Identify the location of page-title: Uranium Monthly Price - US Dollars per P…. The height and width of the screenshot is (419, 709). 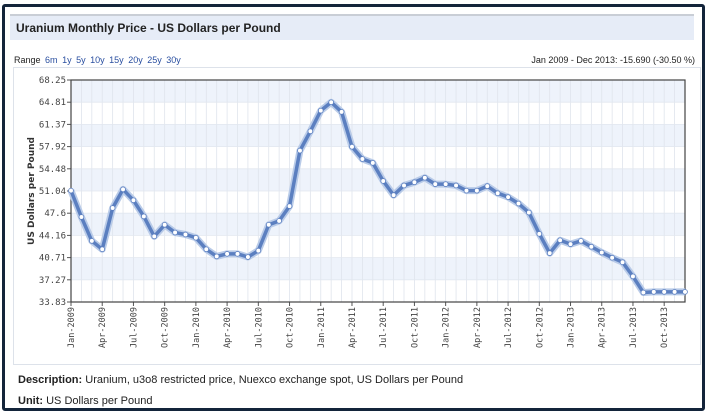
(148, 28).